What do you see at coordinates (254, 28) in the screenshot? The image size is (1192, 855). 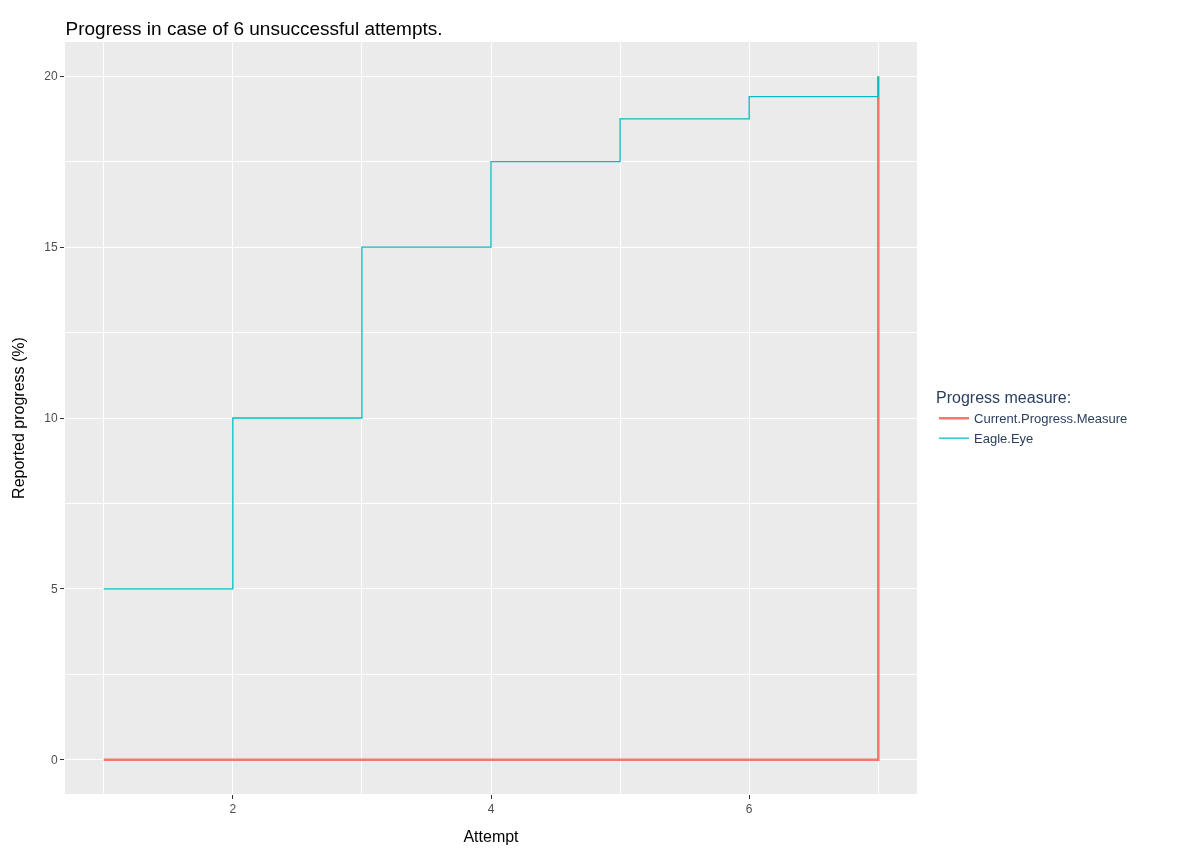 I see `chart-title: Progress in case of 6 unsuccessful attempts.` at bounding box center [254, 28].